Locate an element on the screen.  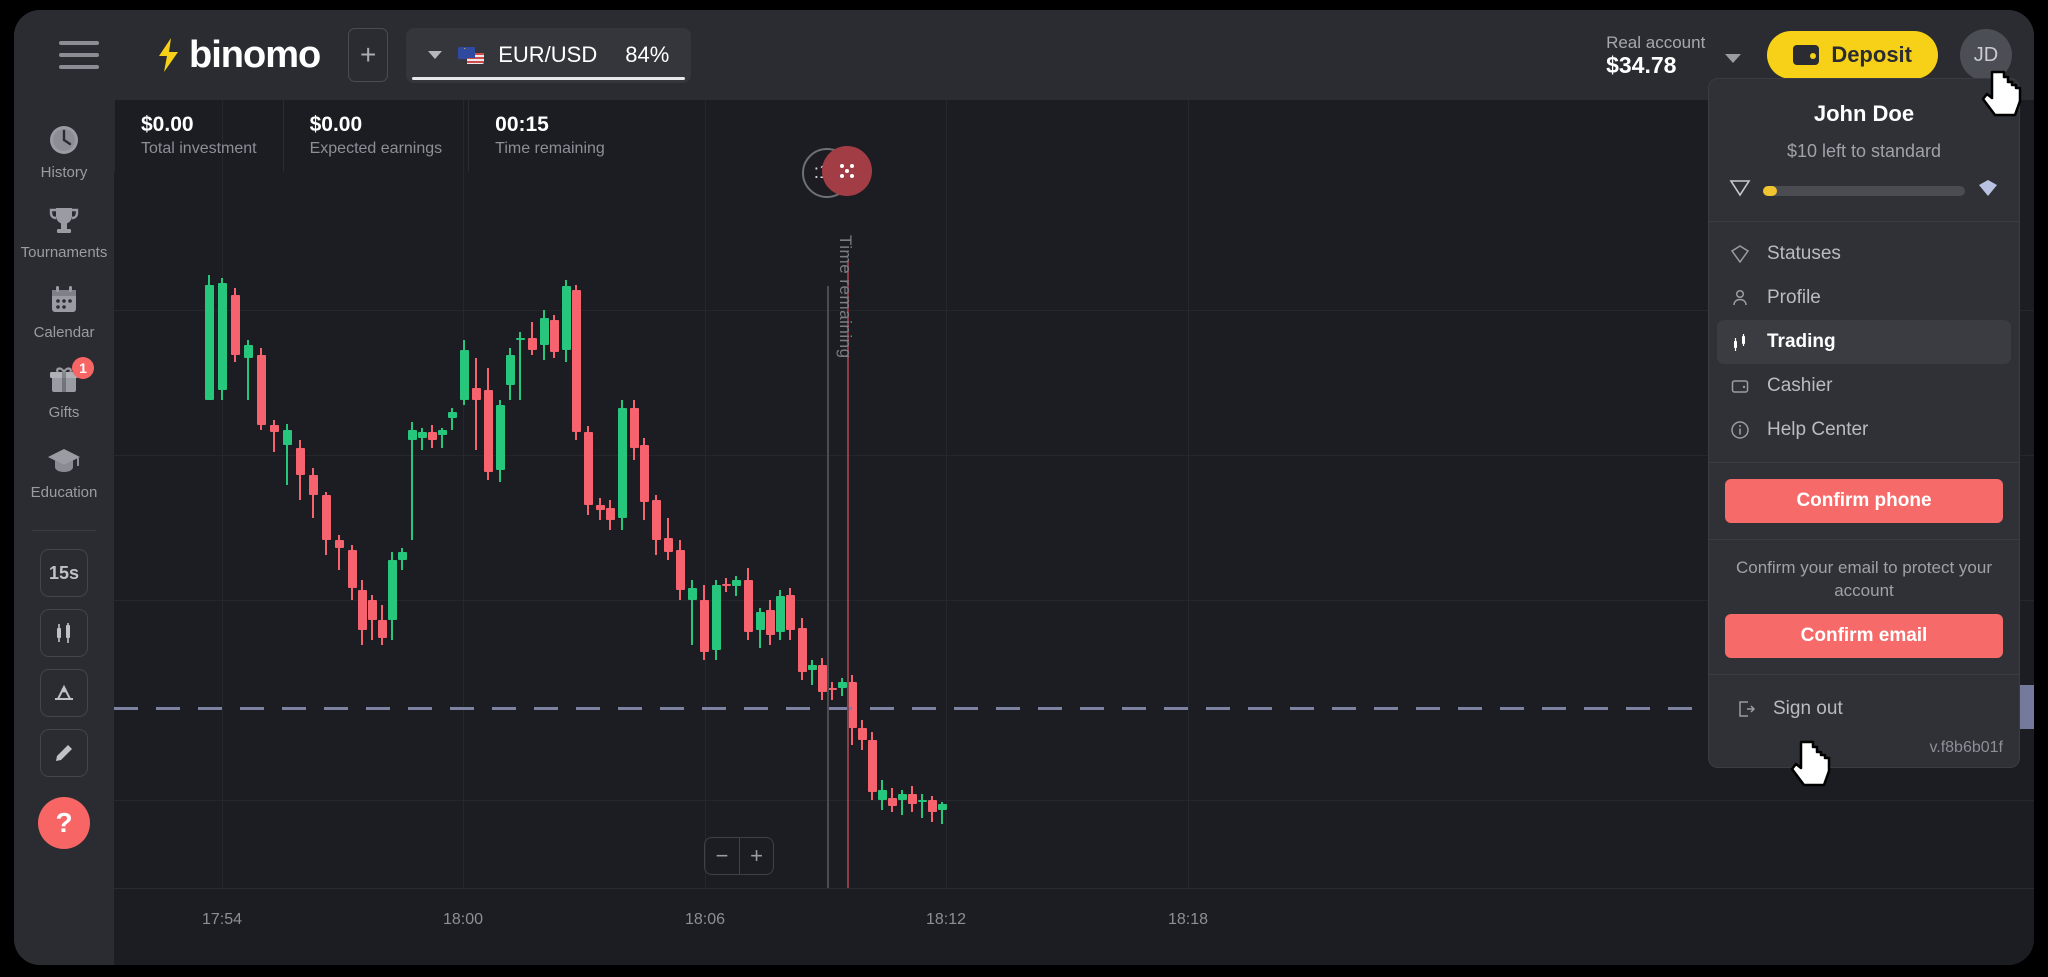
sidebar-item-gifts: 1 Gifts is located at coordinates (64, 392).